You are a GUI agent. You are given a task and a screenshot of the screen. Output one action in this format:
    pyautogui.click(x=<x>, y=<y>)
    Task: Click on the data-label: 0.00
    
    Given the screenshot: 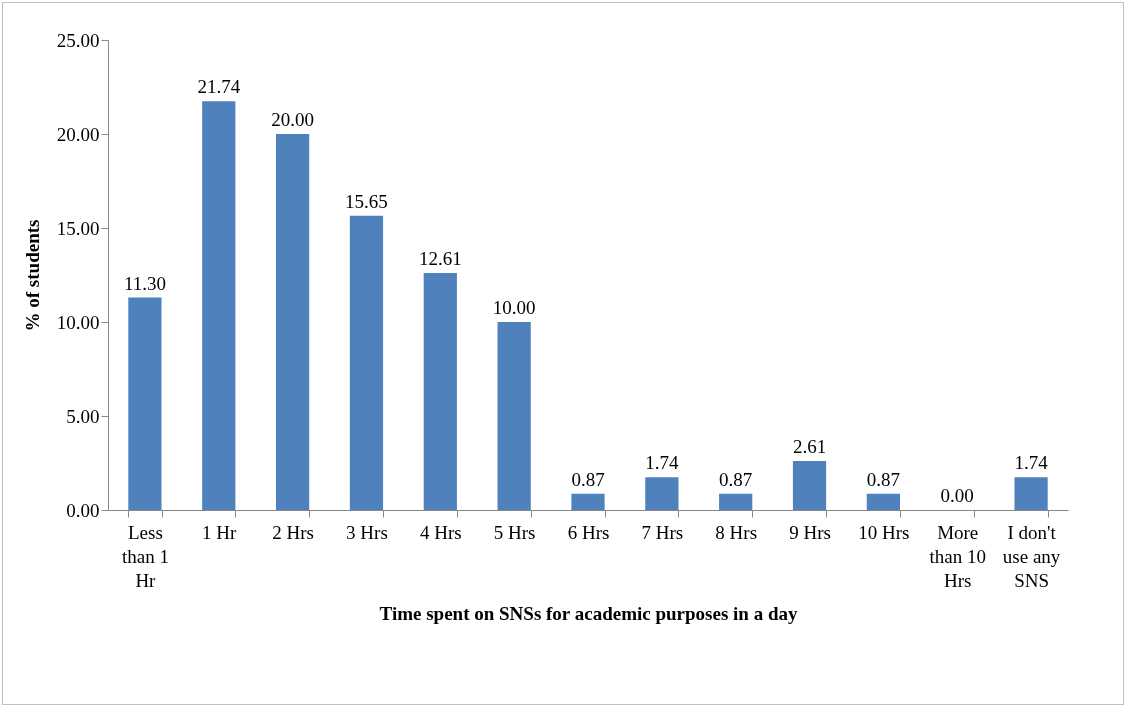 What is the action you would take?
    pyautogui.click(x=957, y=495)
    